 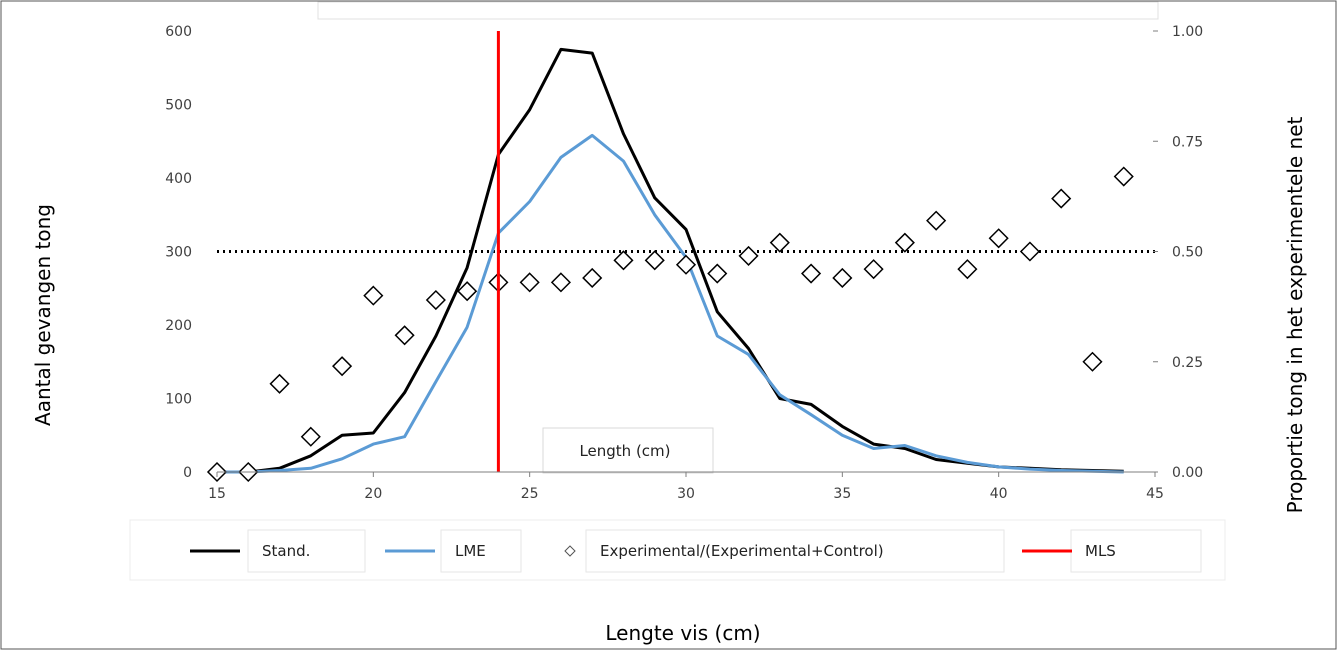 What do you see at coordinates (373, 494) in the screenshot?
I see `x-tick-label: 20` at bounding box center [373, 494].